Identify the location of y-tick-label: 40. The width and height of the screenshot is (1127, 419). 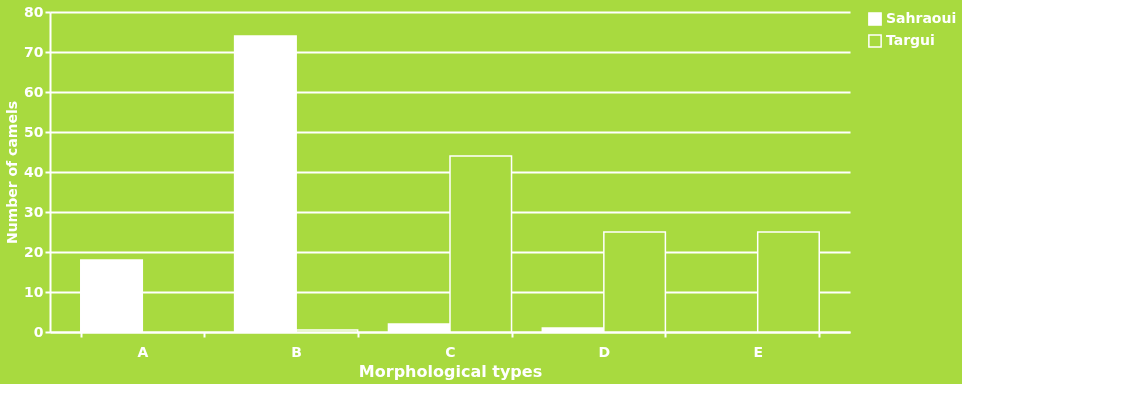
(34, 171).